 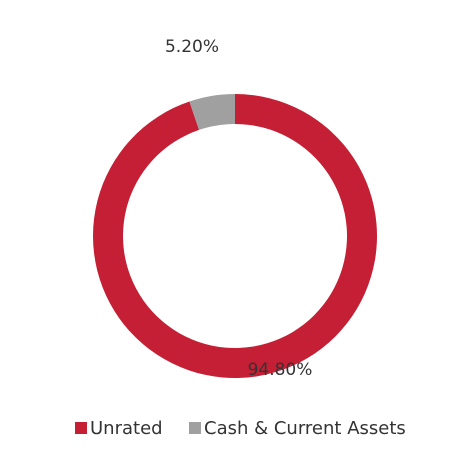 What do you see at coordinates (126, 428) in the screenshot?
I see `legend-text: Unrated` at bounding box center [126, 428].